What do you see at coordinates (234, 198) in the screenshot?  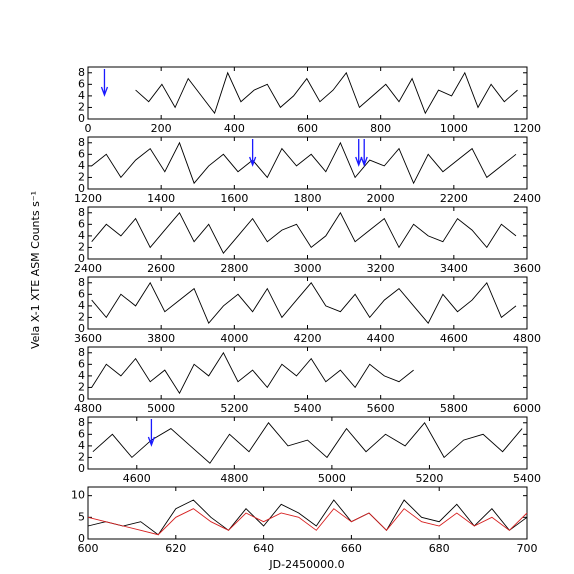 I see `x-tick-label: 1600` at bounding box center [234, 198].